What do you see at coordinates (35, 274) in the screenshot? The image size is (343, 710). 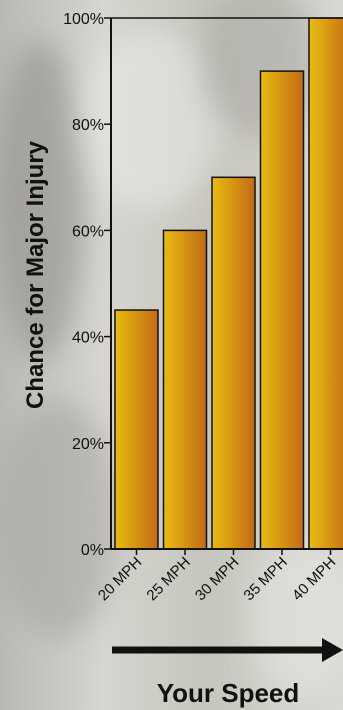 I see `y-axis-title: Chance for Major Injury` at bounding box center [35, 274].